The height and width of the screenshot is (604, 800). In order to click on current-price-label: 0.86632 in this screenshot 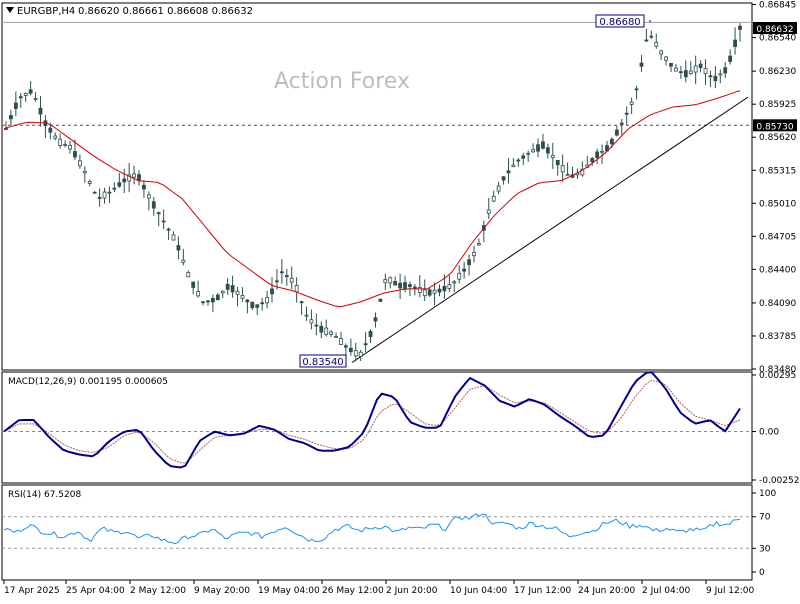, I will do `click(774, 30)`.